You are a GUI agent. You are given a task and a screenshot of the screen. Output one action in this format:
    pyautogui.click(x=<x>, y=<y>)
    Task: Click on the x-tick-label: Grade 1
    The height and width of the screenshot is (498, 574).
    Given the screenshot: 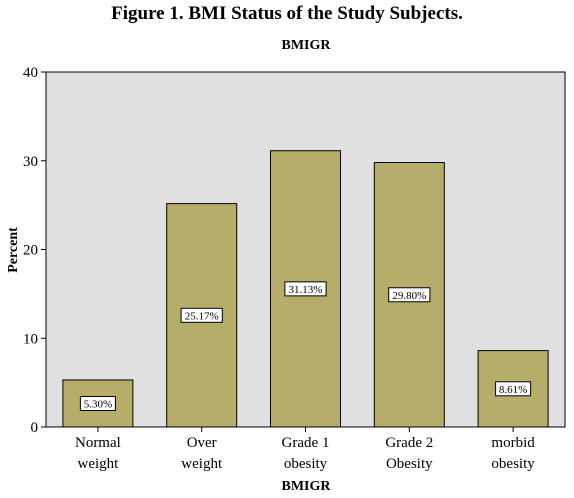 What is the action you would take?
    pyautogui.click(x=306, y=443)
    